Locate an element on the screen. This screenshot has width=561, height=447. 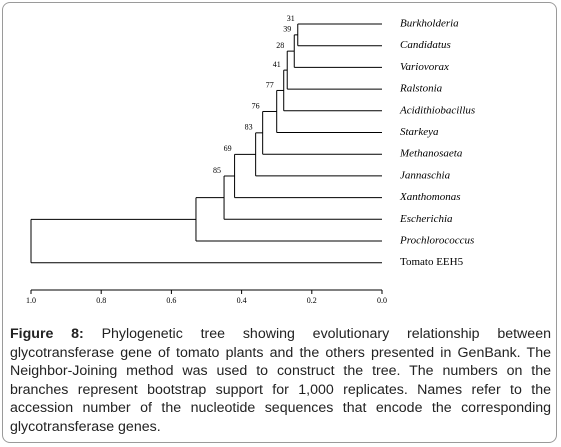
x-tick-label: 0.2 is located at coordinates (312, 300).